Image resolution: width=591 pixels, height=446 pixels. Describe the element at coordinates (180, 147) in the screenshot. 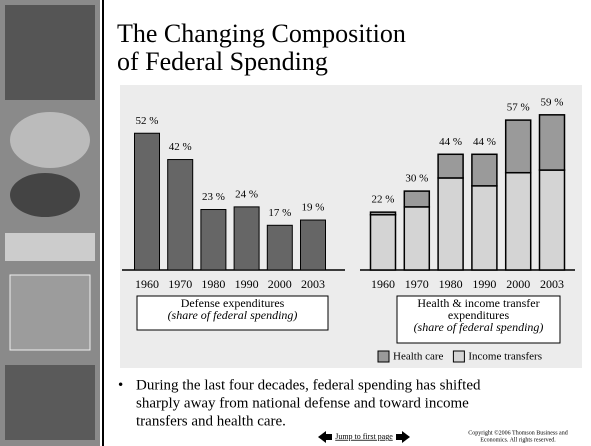

I see `value-label: 42 %` at that location.